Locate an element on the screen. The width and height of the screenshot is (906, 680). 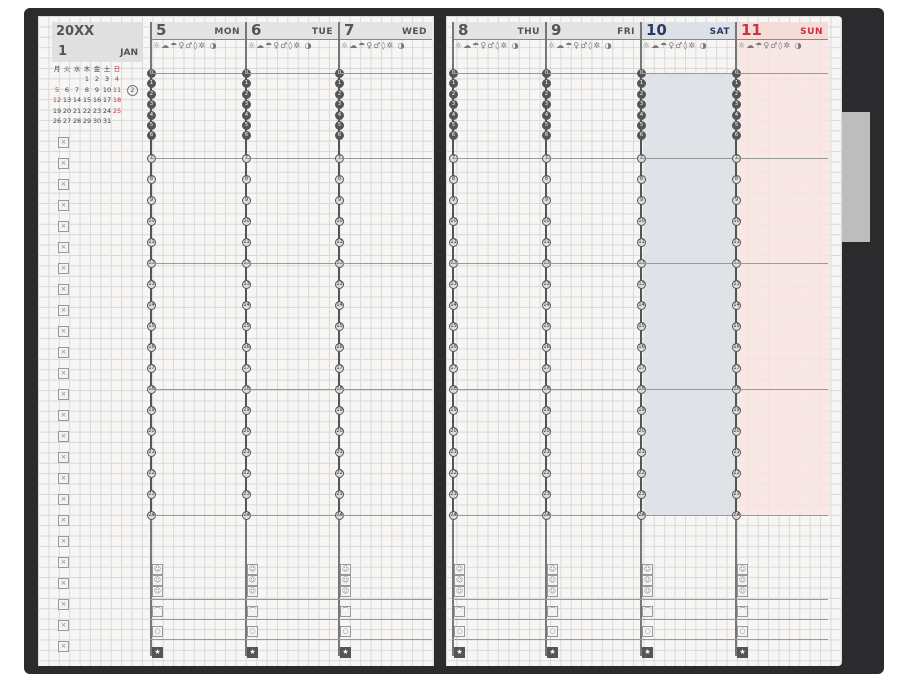
date-cell: 20 is located at coordinates (67, 110).